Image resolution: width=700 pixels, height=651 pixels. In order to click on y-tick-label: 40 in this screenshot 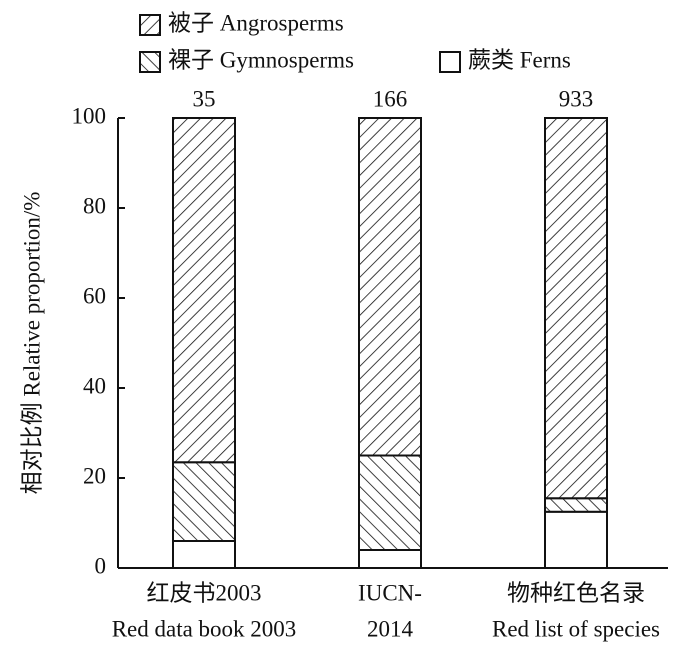, I will do `click(94, 385)`.